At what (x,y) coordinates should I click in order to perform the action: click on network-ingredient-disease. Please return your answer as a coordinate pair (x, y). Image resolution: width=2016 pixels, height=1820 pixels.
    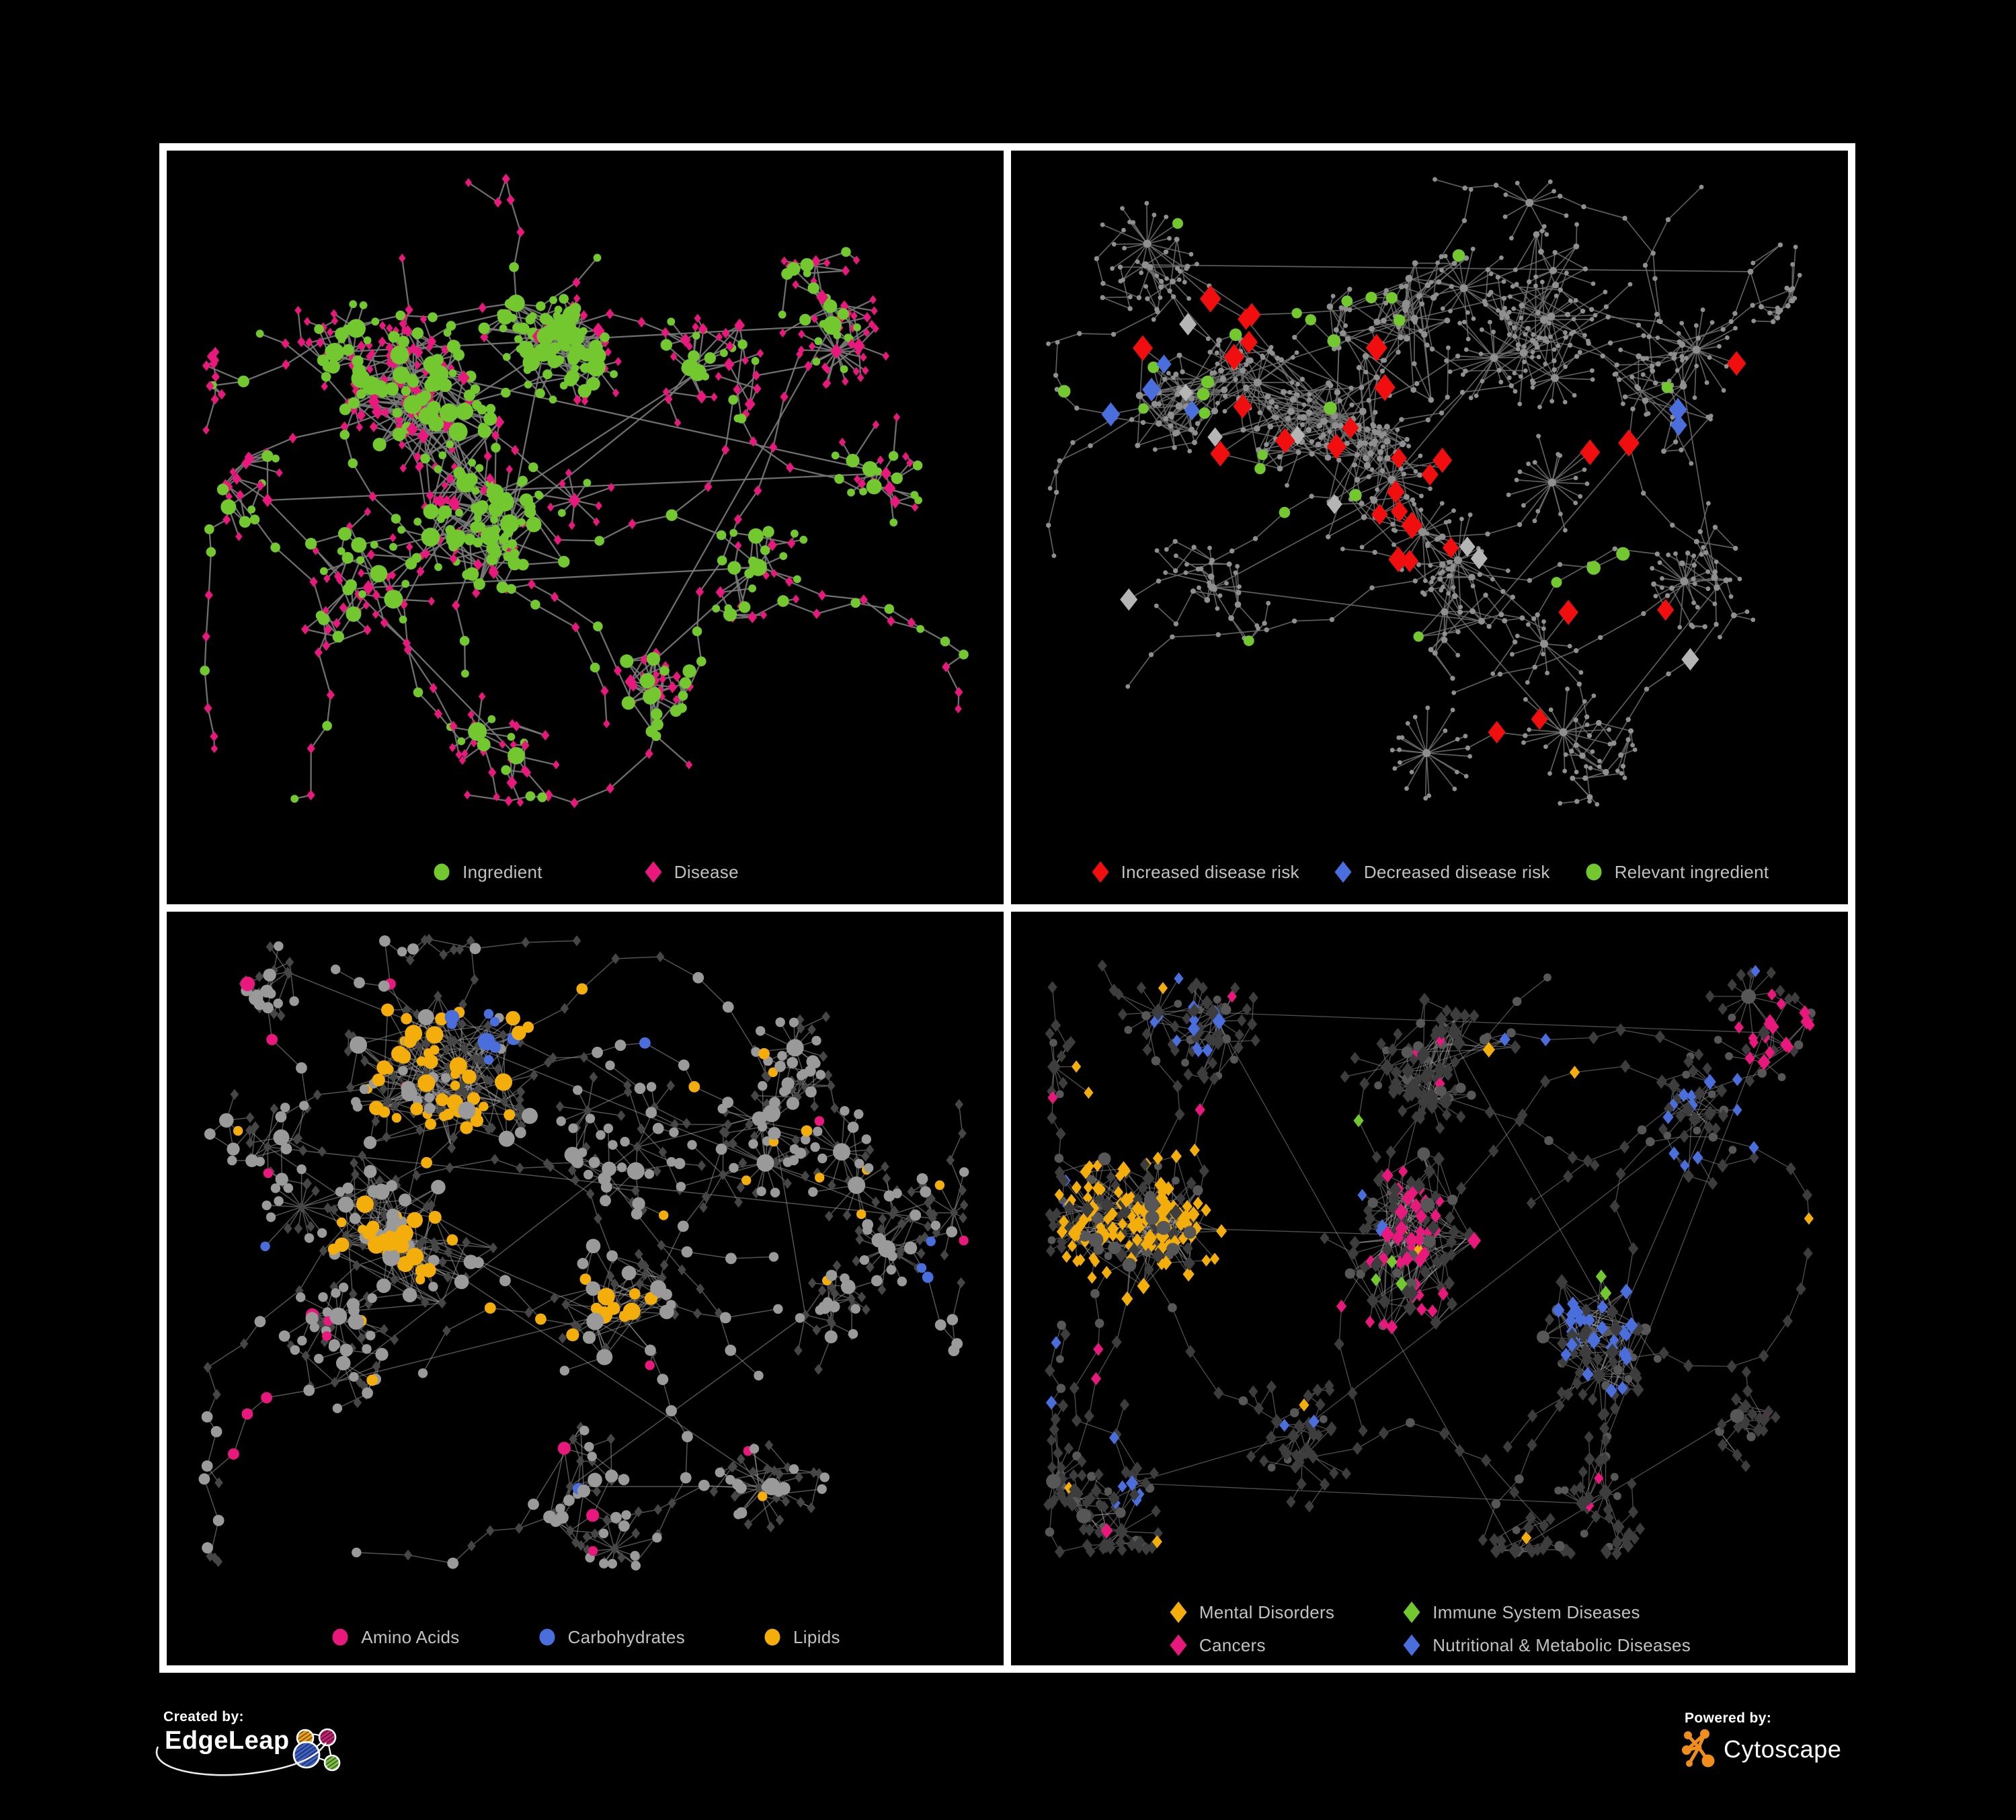
    Looking at the image, I should click on (584, 490).